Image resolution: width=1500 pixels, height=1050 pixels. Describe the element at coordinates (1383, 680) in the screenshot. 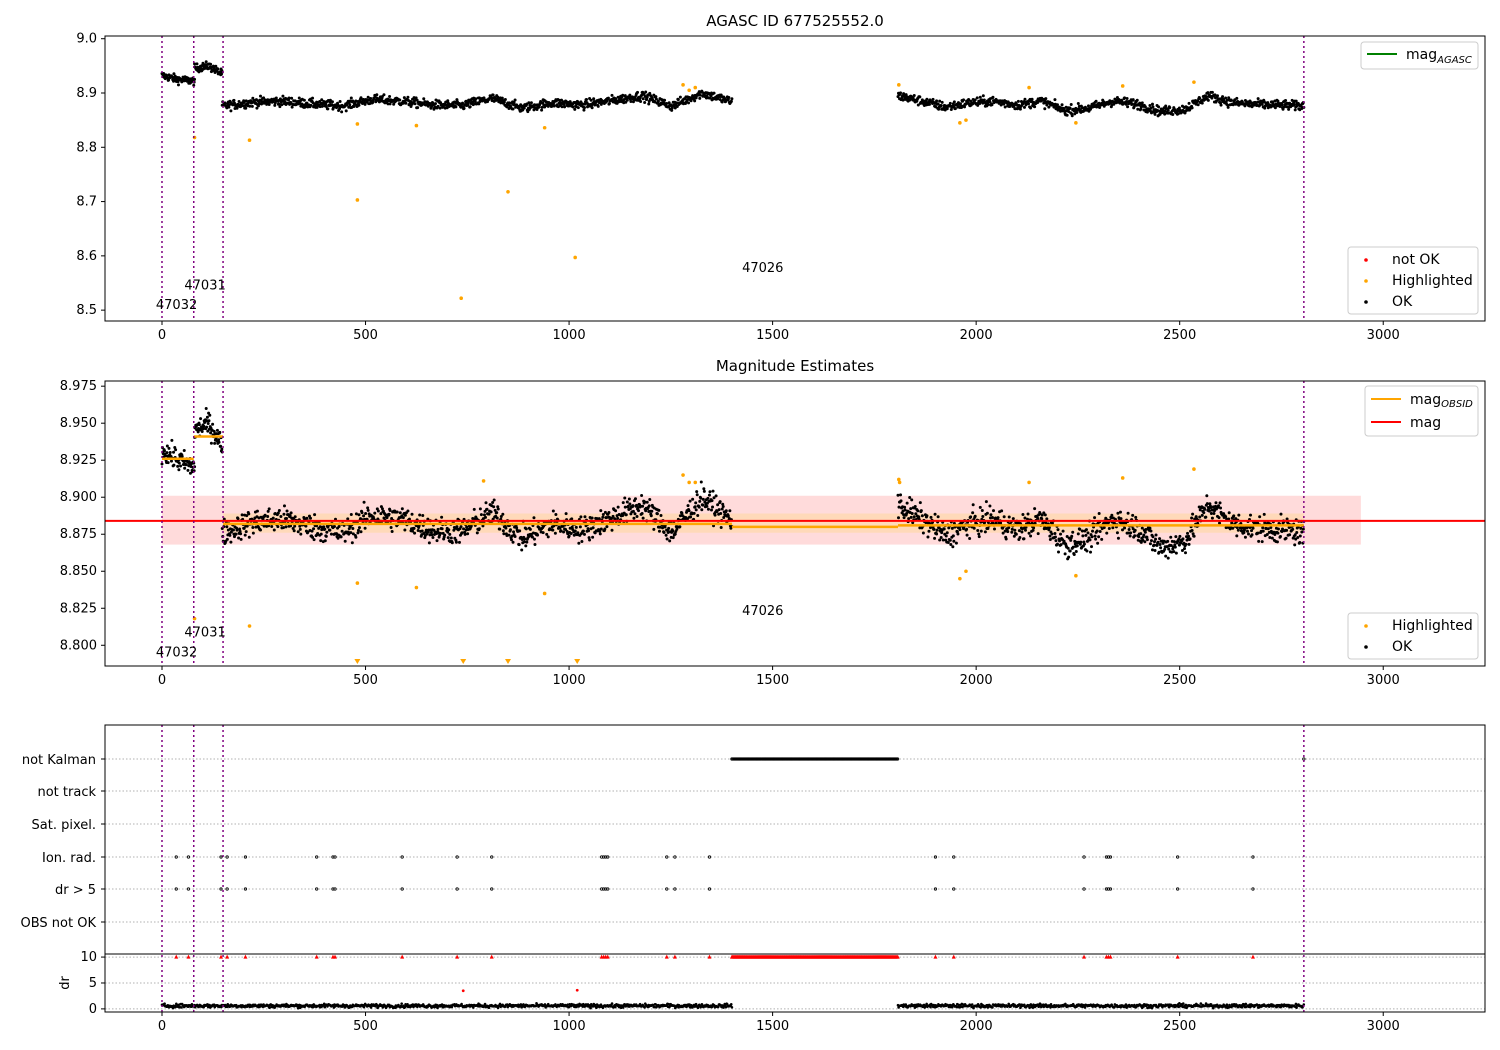

I see `x-tick-label: 3000` at that location.